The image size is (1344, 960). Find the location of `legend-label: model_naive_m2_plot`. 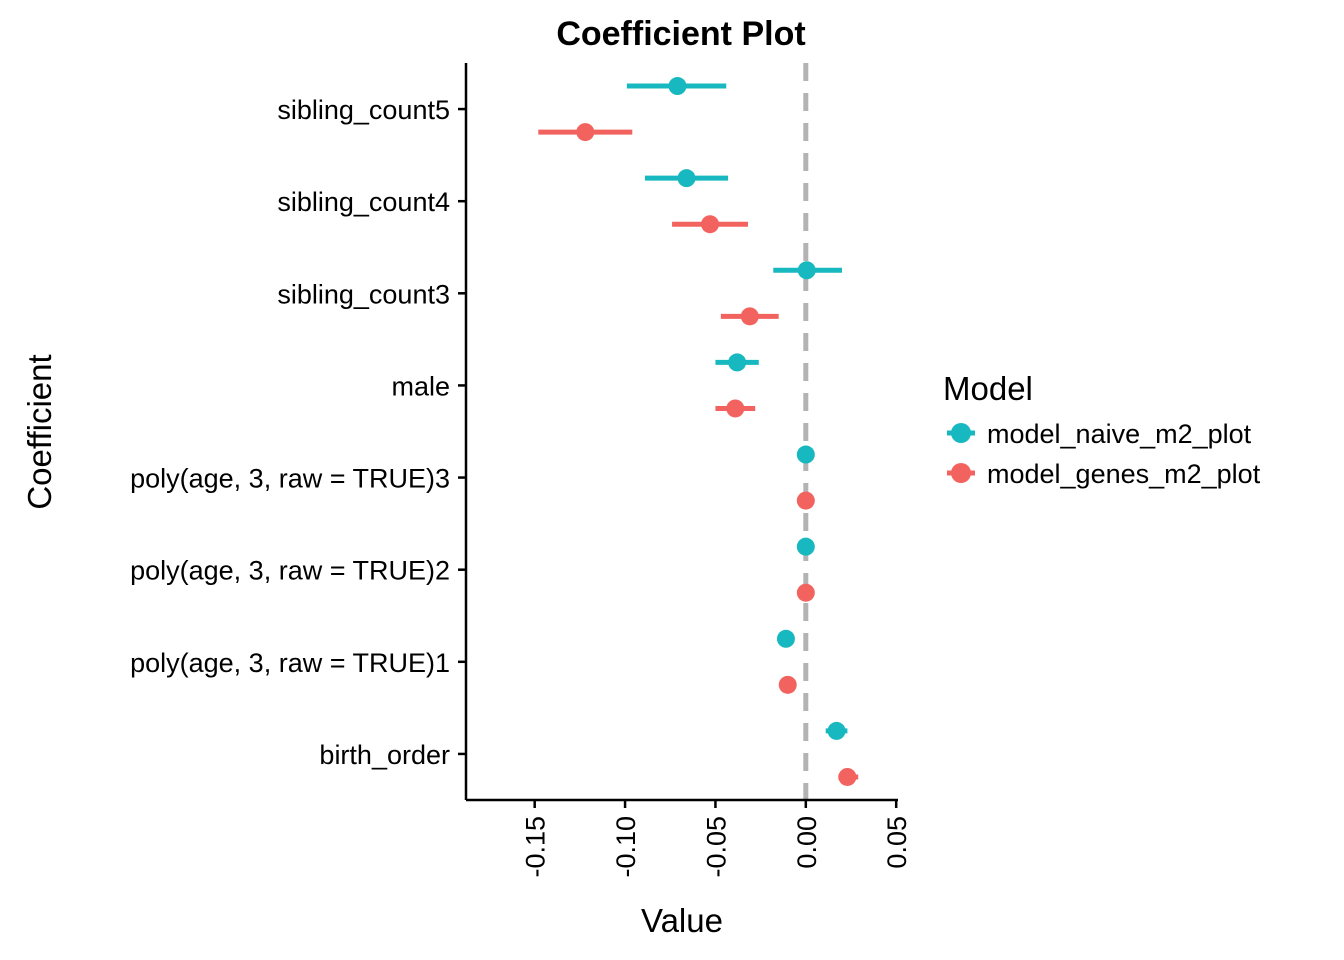

legend-label: model_naive_m2_plot is located at coordinates (1119, 434).